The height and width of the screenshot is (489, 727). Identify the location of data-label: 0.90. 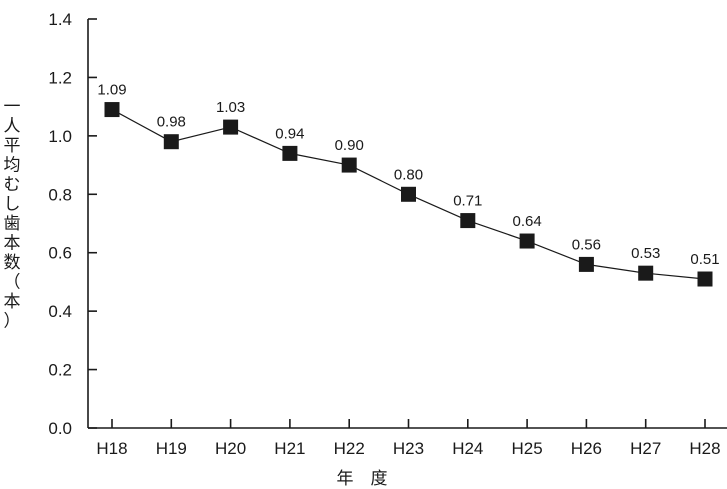
(349, 145).